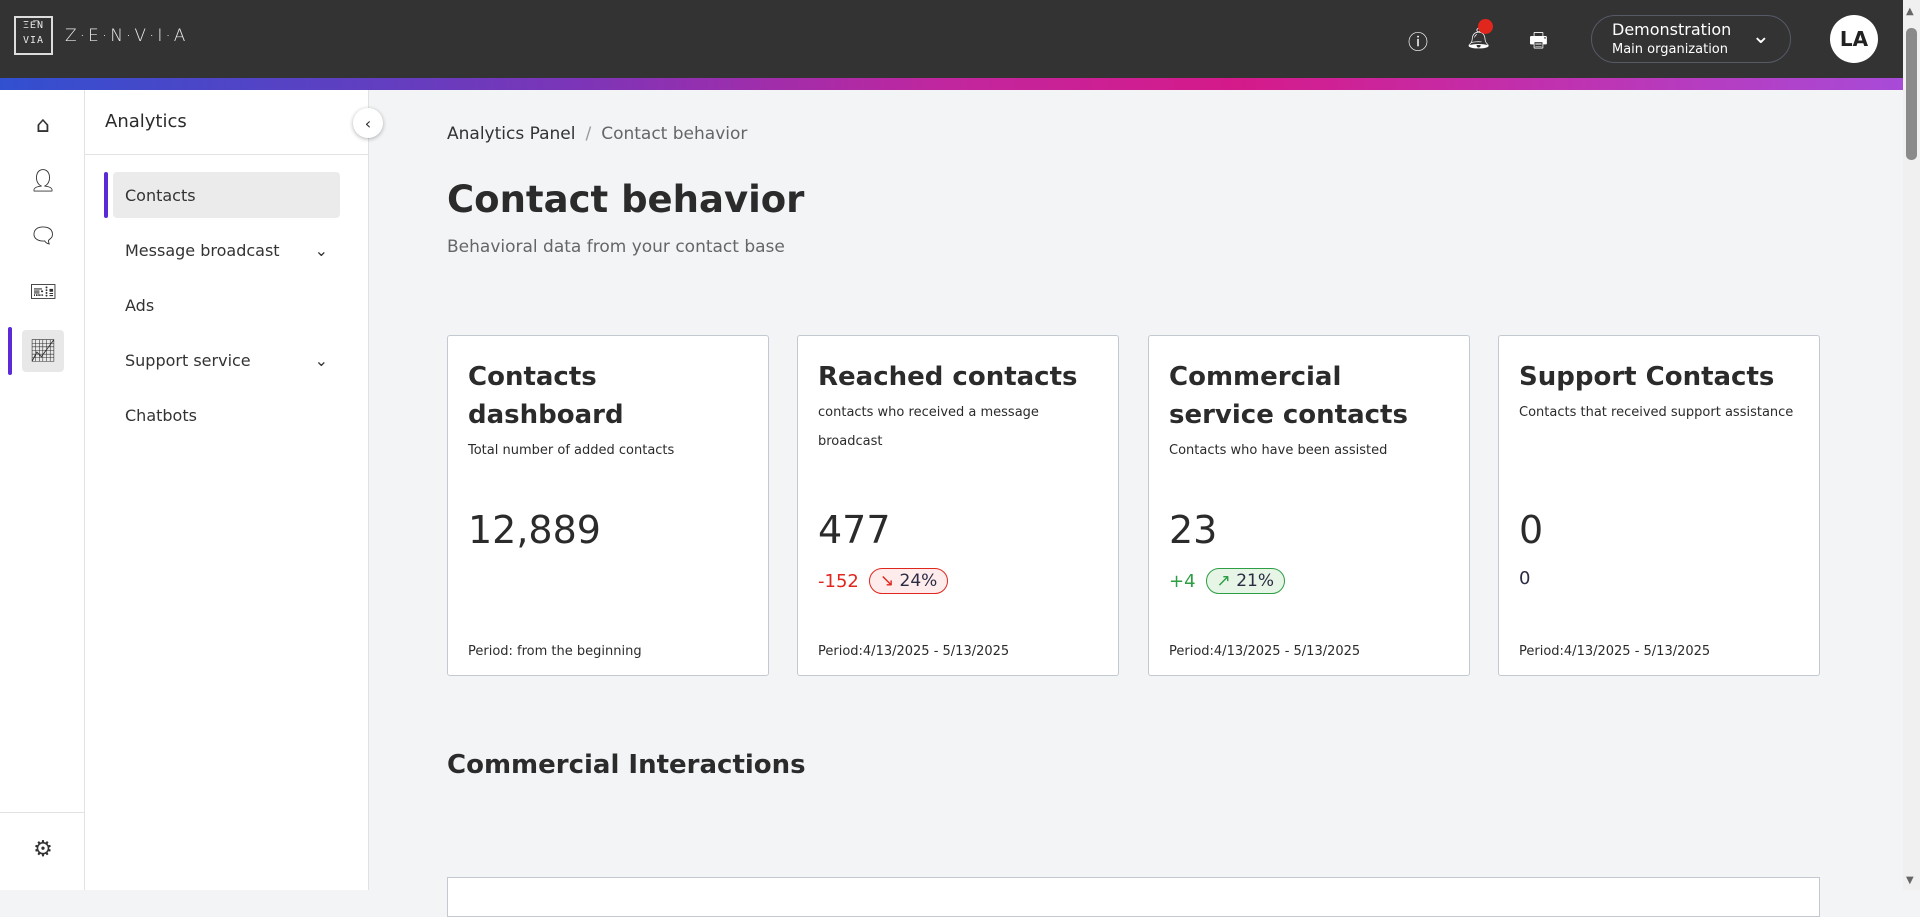 The image size is (1920, 917). I want to click on sidebar-item-message-broadcast: Message broadcast ⌄, so click(226, 250).